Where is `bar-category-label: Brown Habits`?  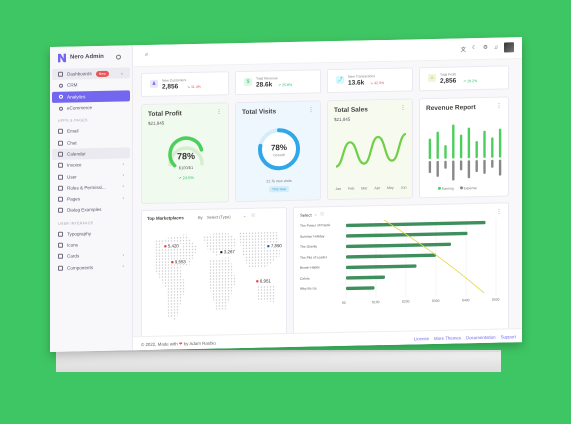
bar-category-label: Brown Habits is located at coordinates (310, 267).